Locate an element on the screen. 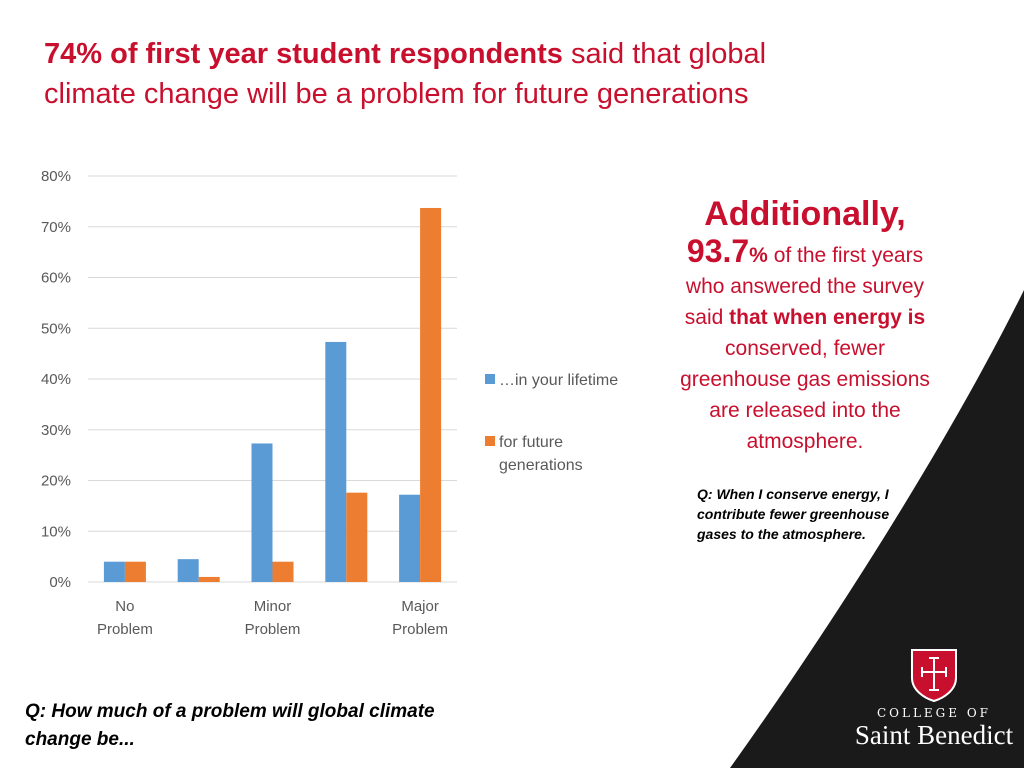  y-tick-label: 80% is located at coordinates (56, 176).